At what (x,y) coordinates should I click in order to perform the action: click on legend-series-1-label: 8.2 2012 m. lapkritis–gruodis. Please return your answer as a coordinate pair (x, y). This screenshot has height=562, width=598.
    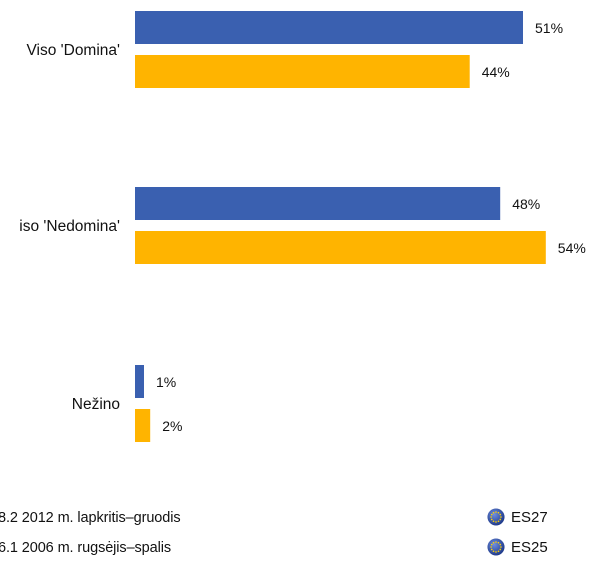
    Looking at the image, I should click on (90, 518).